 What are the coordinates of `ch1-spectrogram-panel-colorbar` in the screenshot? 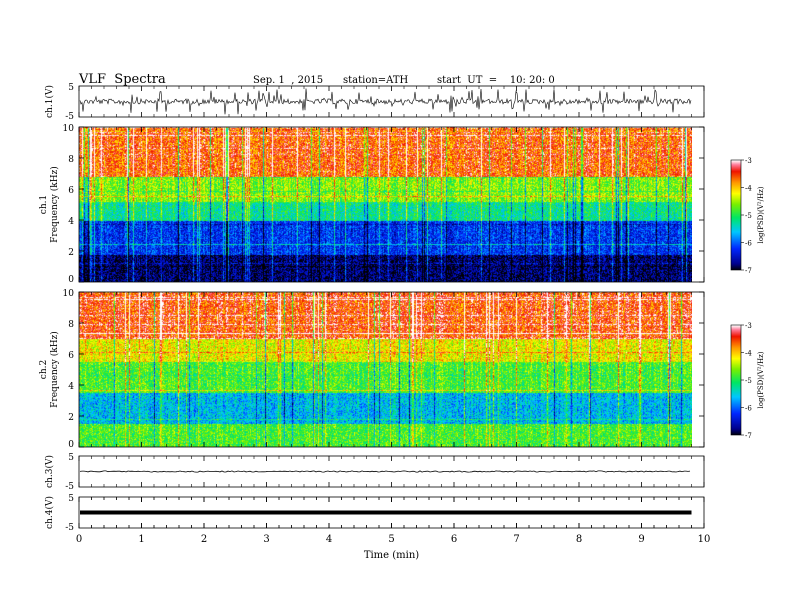 It's located at (736, 215).